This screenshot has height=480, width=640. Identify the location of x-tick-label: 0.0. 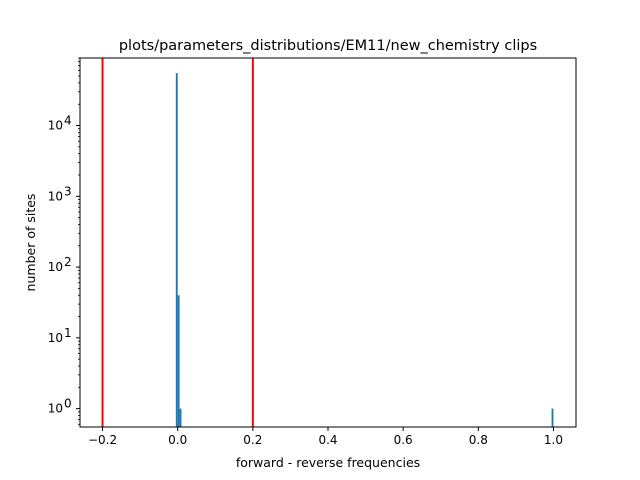
(177, 440).